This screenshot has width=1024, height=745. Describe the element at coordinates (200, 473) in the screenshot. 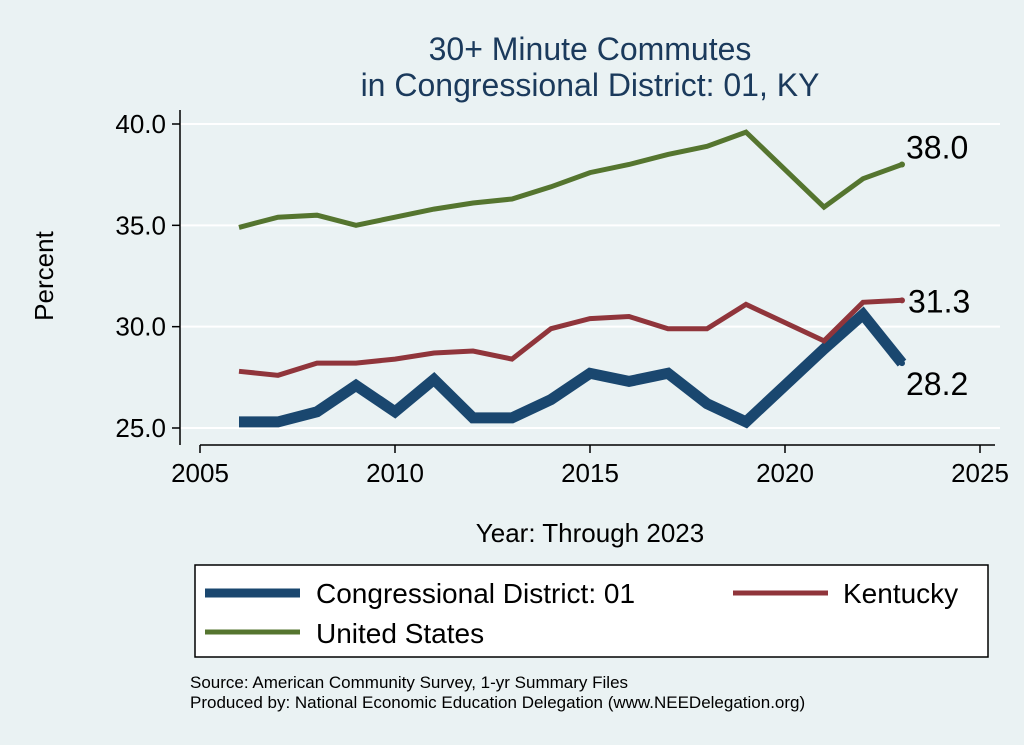

I see `x-tick-label: 2005` at that location.